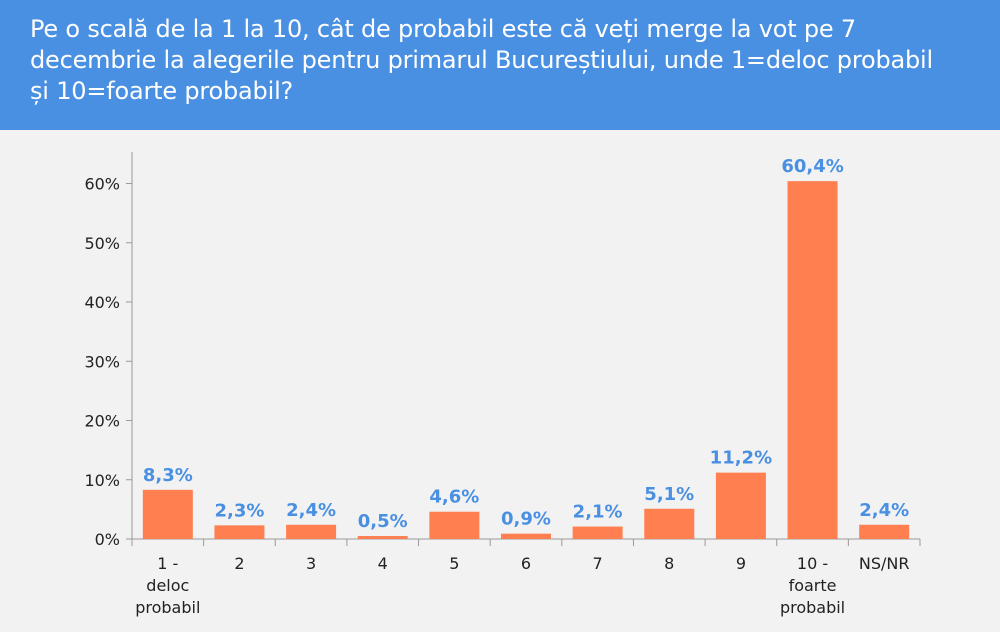  Describe the element at coordinates (102, 421) in the screenshot. I see `y-tick-label: 20%` at that location.